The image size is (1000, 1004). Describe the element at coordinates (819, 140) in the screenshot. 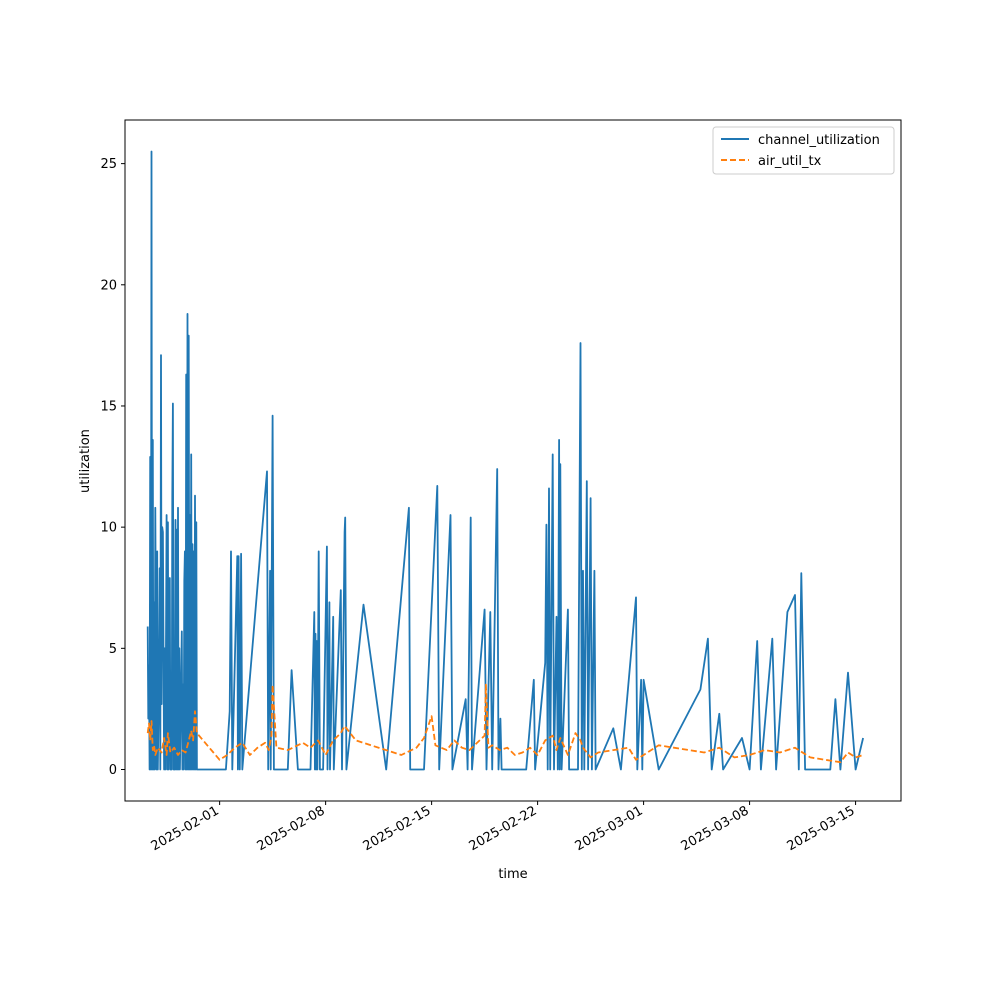

I see `legend-label-channel-utilization: channel_utilization` at that location.